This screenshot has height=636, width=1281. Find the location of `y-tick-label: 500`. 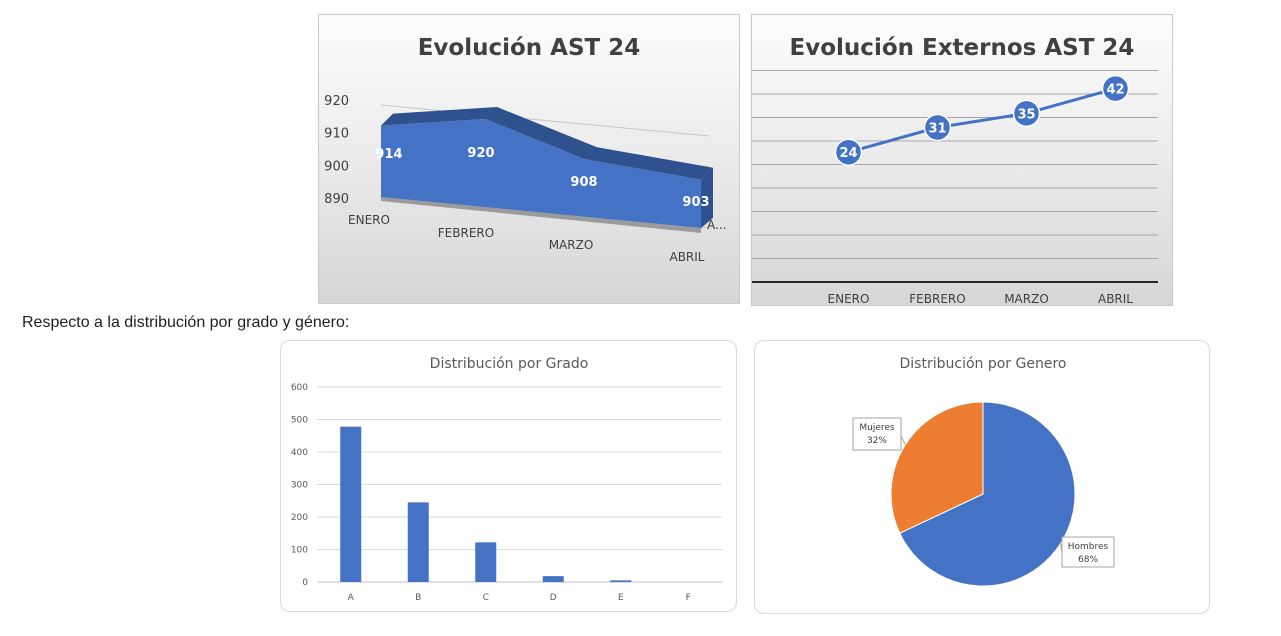

y-tick-label: 500 is located at coordinates (299, 421).